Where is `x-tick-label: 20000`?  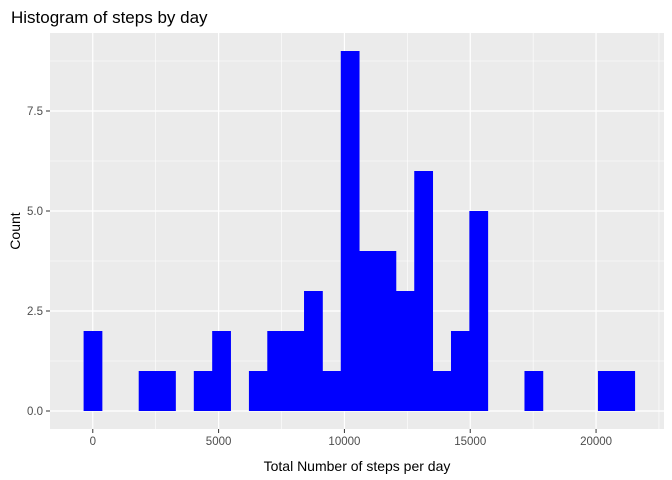
x-tick-label: 20000 is located at coordinates (596, 442).